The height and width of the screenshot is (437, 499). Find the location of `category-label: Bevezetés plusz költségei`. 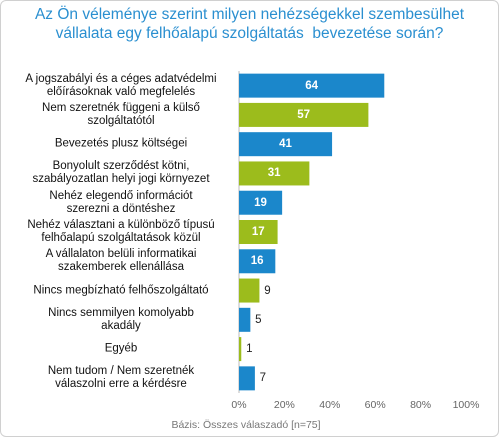

category-label: Bevezetés plusz költségei is located at coordinates (121, 143).